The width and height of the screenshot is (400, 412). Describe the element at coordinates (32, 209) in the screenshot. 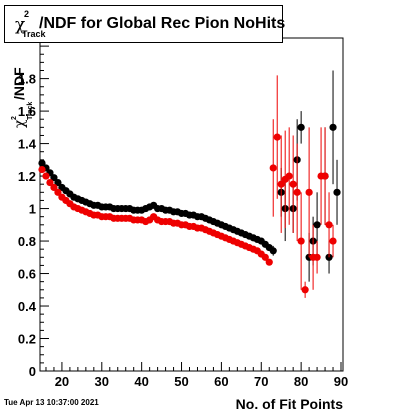

I see `y-tick-label: 1` at that location.